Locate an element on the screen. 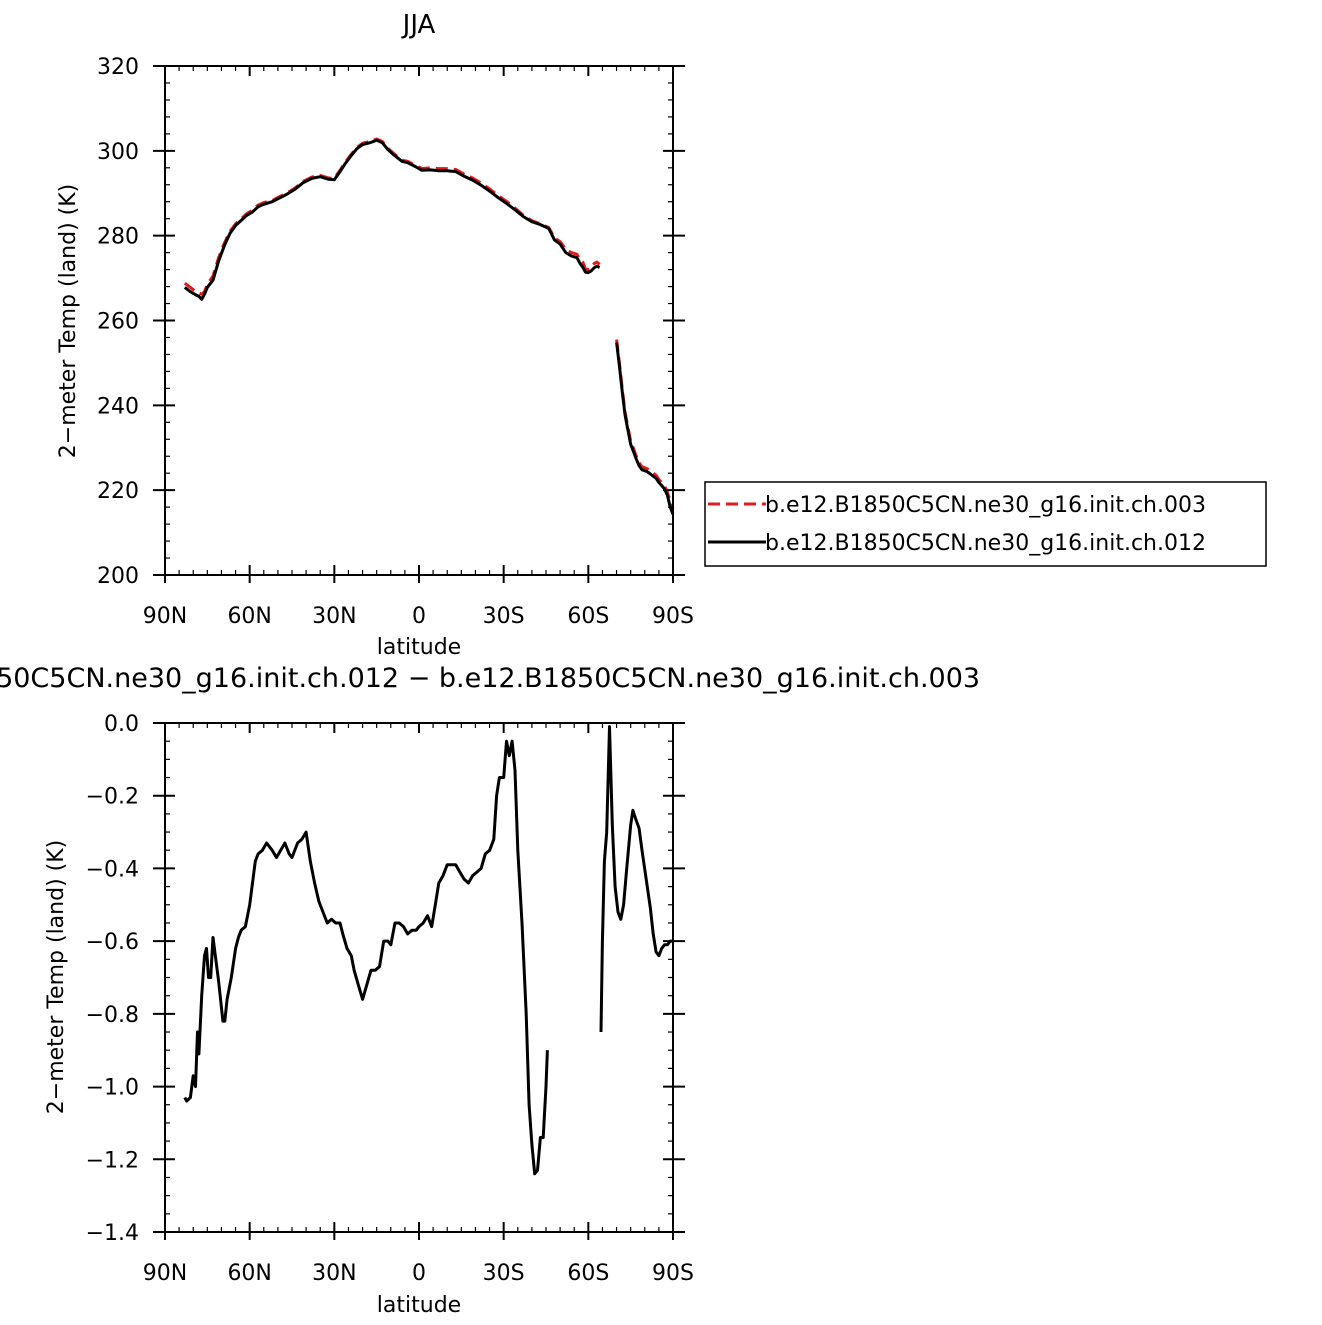 Image resolution: width=1322 pixels, height=1325 pixels. bottom-y-tick-label: −0.6 is located at coordinates (112, 942).